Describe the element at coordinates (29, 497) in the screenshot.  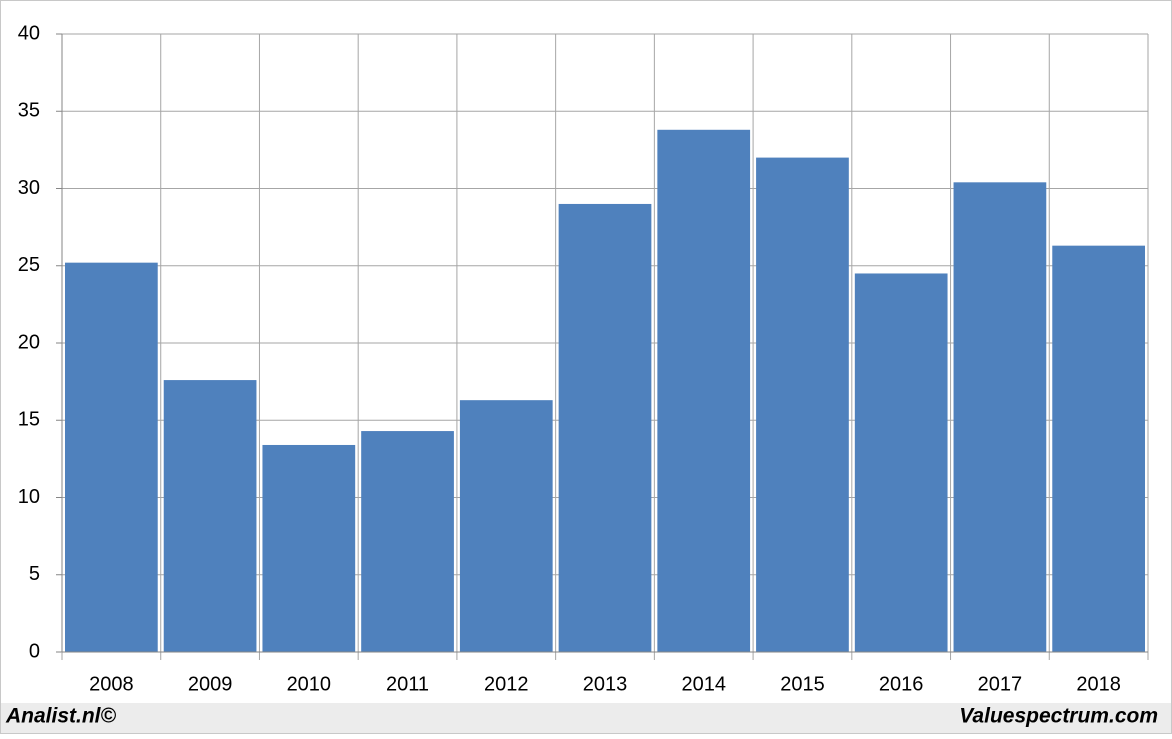
I see `y-tick-label: 10` at that location.